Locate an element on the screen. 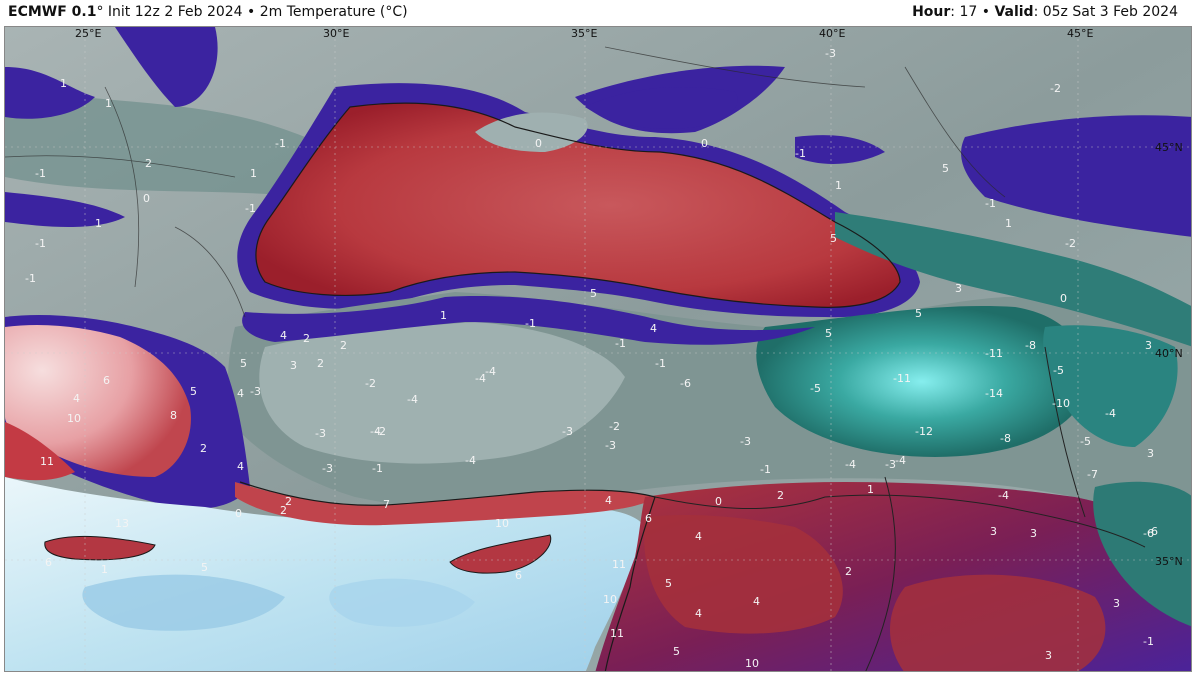 The height and width of the screenshot is (675, 1200). contour-value-label: -7 is located at coordinates (1092, 474).